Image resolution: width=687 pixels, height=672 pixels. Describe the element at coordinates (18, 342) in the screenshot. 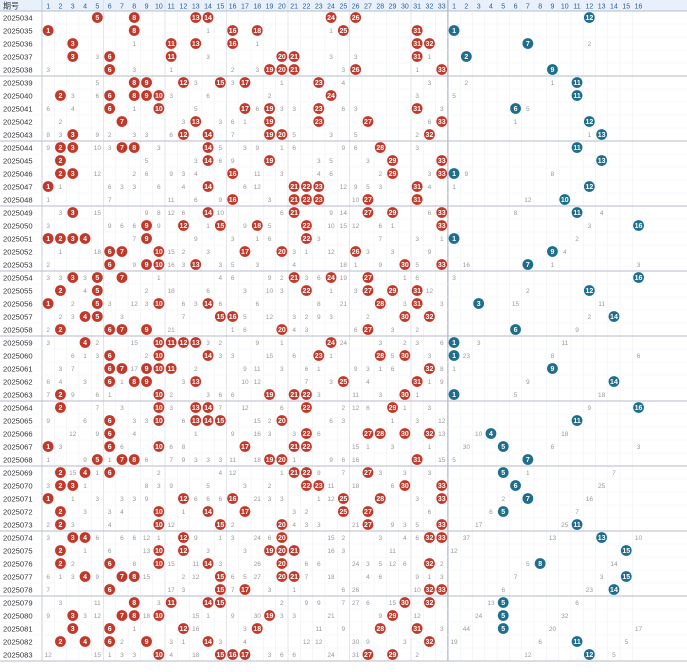

I see `period-label: 2025059` at that location.